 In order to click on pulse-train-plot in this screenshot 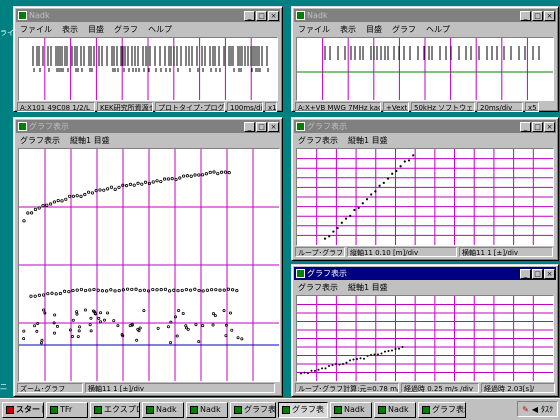, I will do `click(425, 69)`.